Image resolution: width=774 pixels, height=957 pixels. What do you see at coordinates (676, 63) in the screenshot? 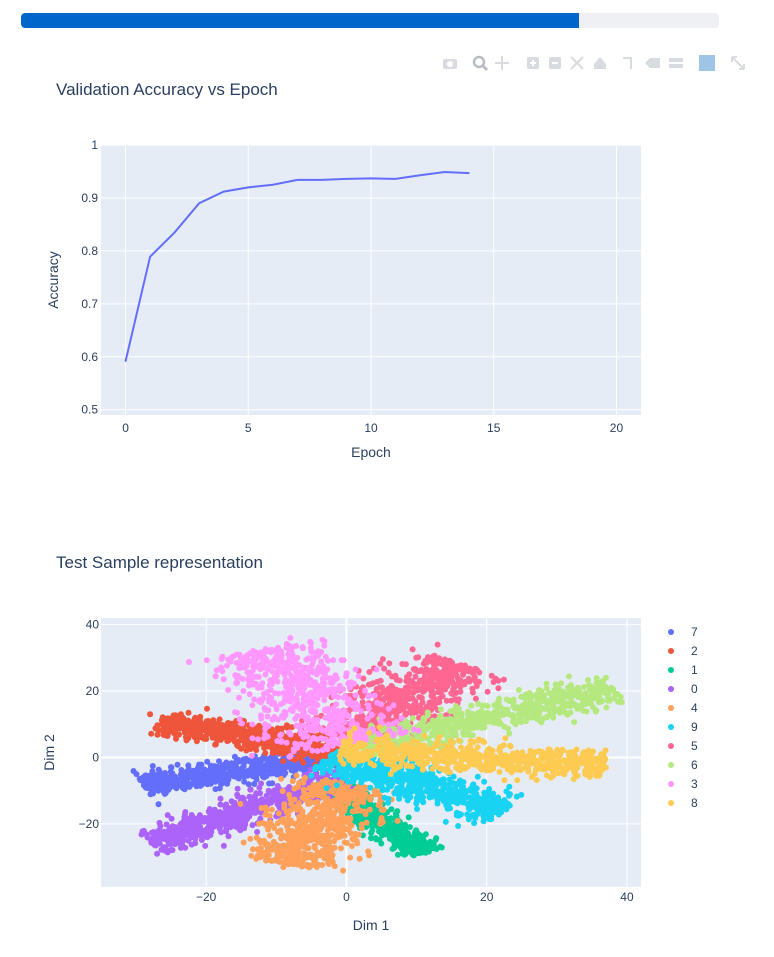
I see `hover-compare-icon` at bounding box center [676, 63].